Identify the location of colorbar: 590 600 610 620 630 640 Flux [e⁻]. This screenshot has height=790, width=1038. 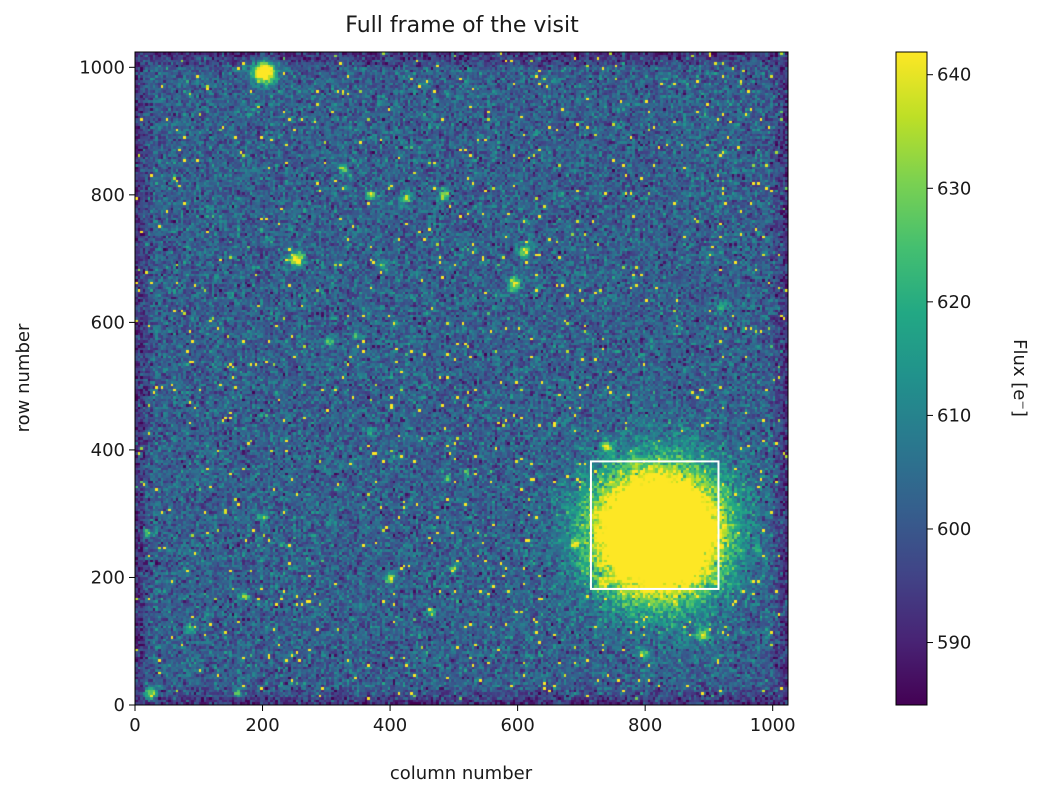
(962, 378).